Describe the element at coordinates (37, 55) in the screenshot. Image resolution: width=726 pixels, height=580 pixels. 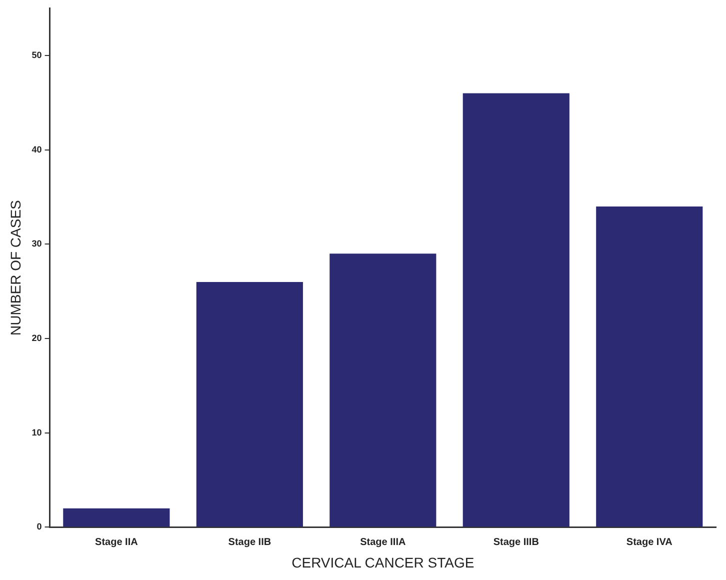
I see `y-tick-label: 50` at that location.